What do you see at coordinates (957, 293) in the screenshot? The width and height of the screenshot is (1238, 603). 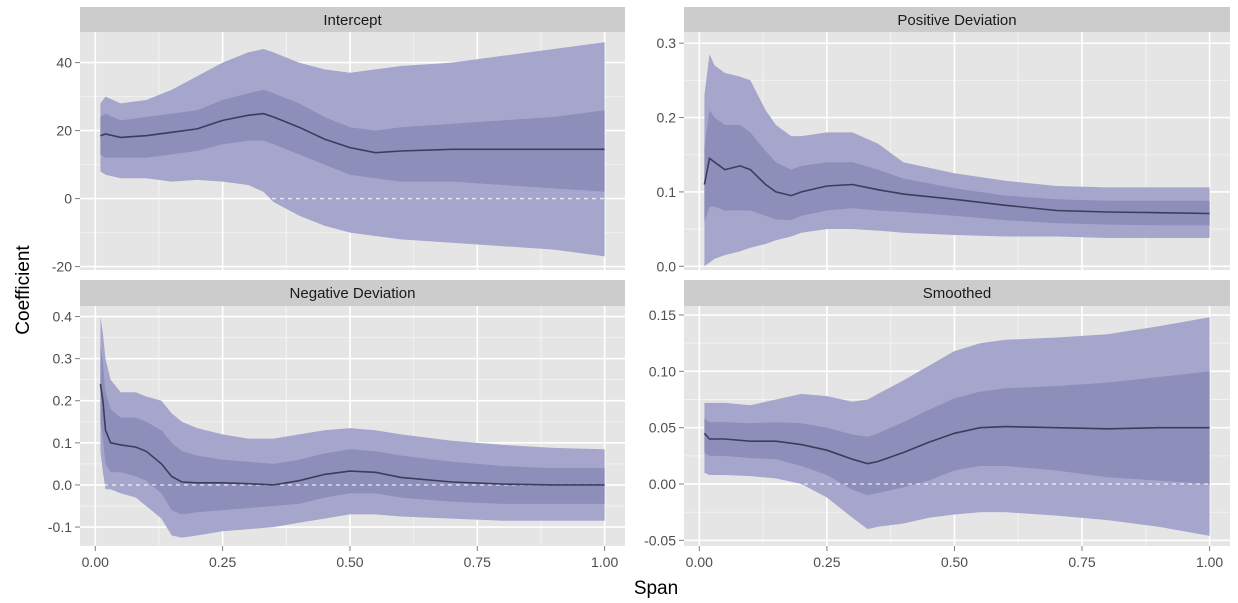 I see `panel-title: Smoothed` at bounding box center [957, 293].